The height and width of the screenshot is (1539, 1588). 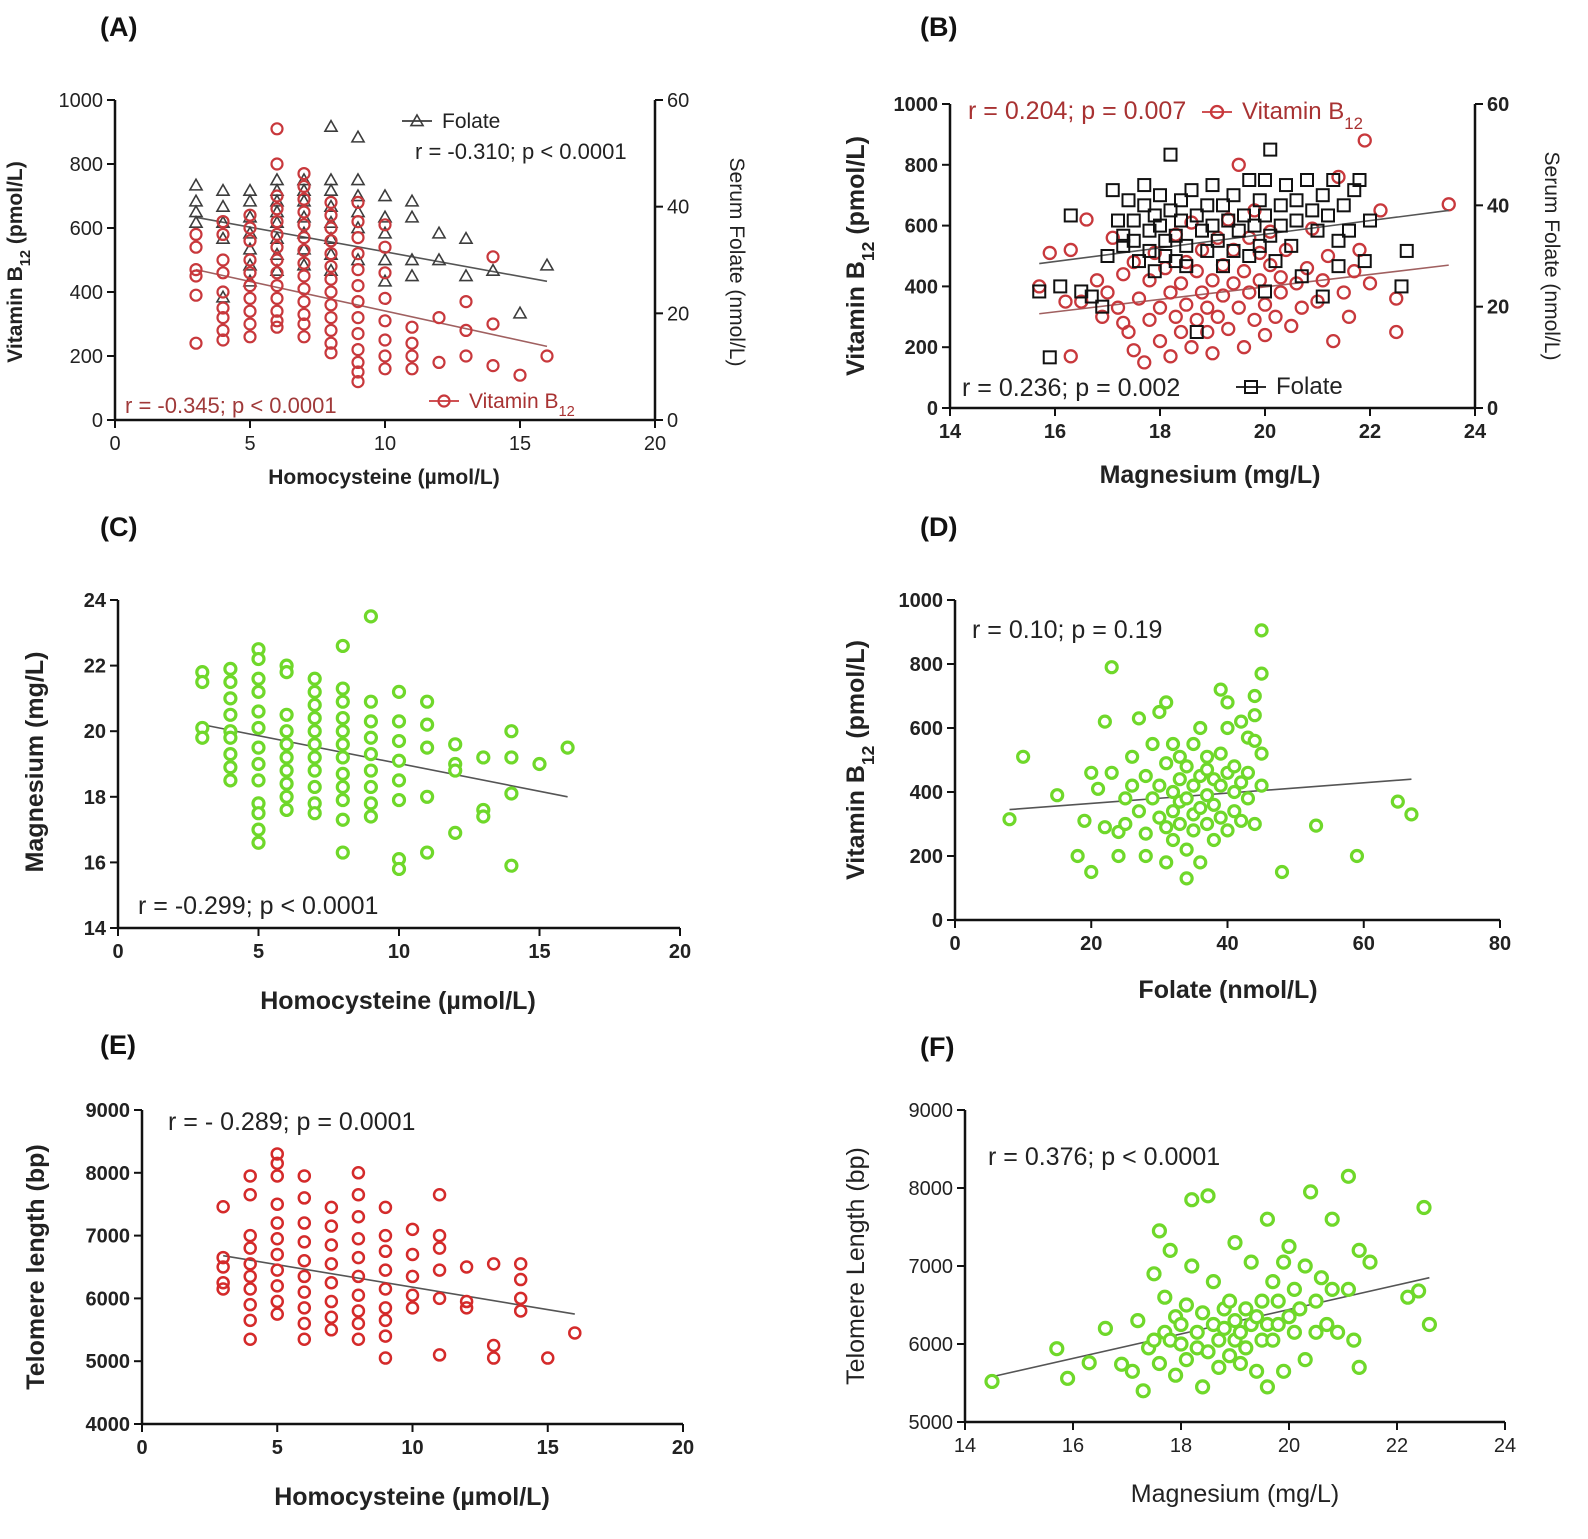 I want to click on y-tick-label: 16, so click(x=95, y=863).